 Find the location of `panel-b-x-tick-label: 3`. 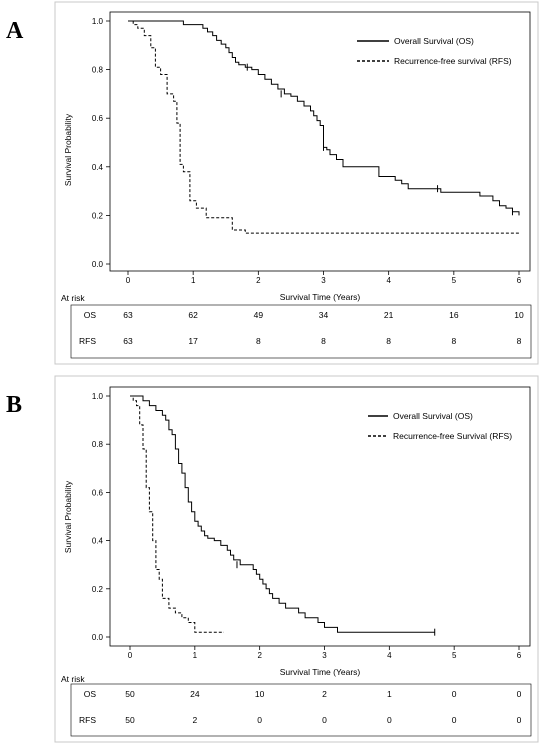

panel-b-x-tick-label: 3 is located at coordinates (324, 655).